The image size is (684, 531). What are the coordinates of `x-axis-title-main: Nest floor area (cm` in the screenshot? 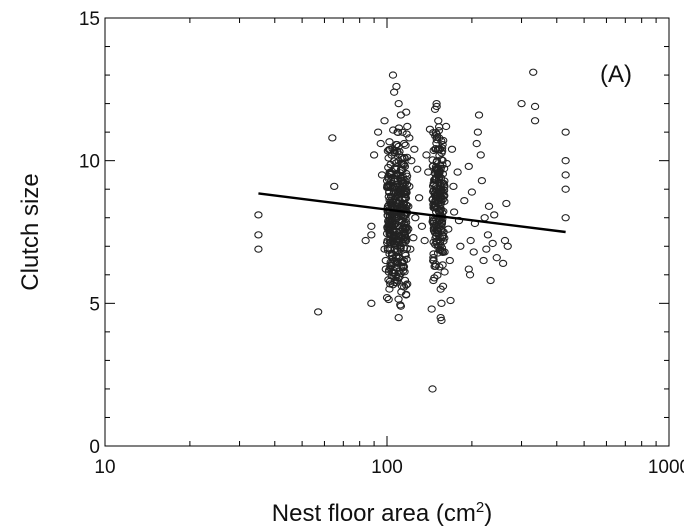 It's located at (374, 513).